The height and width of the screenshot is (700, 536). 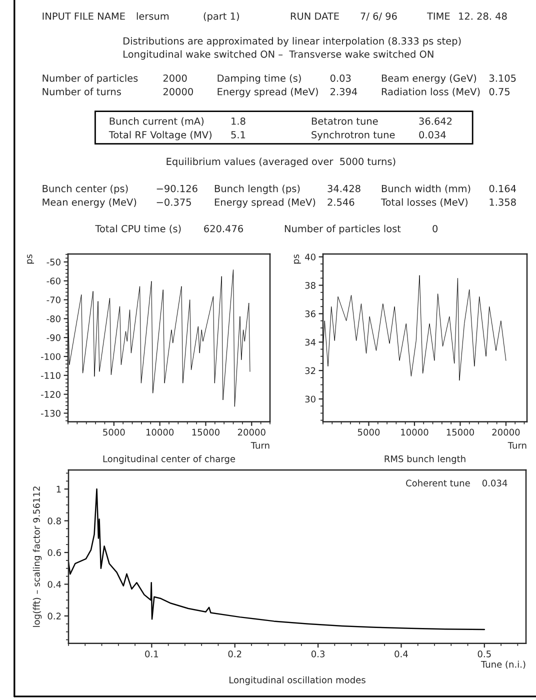 I want to click on text: Damping time (s), so click(x=259, y=79).